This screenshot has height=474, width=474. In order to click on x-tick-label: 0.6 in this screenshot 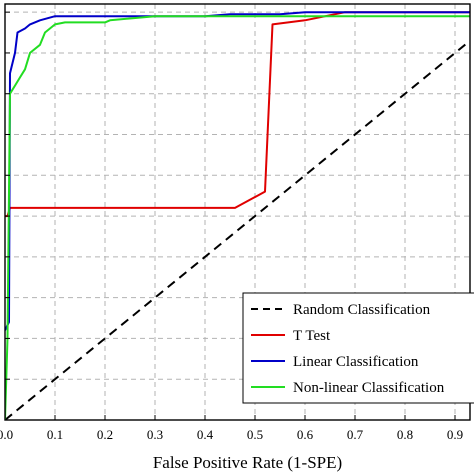, I will do `click(305, 434)`.